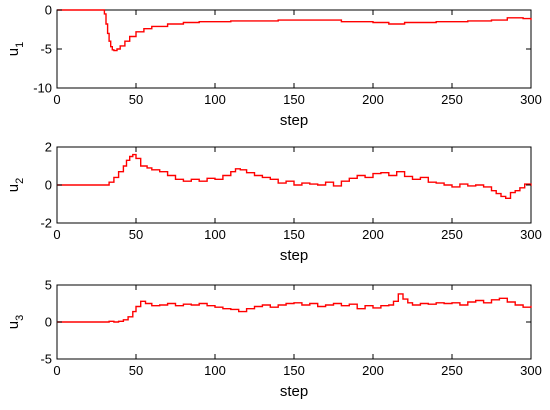  I want to click on x-tick-label-3: 150, so click(294, 370).